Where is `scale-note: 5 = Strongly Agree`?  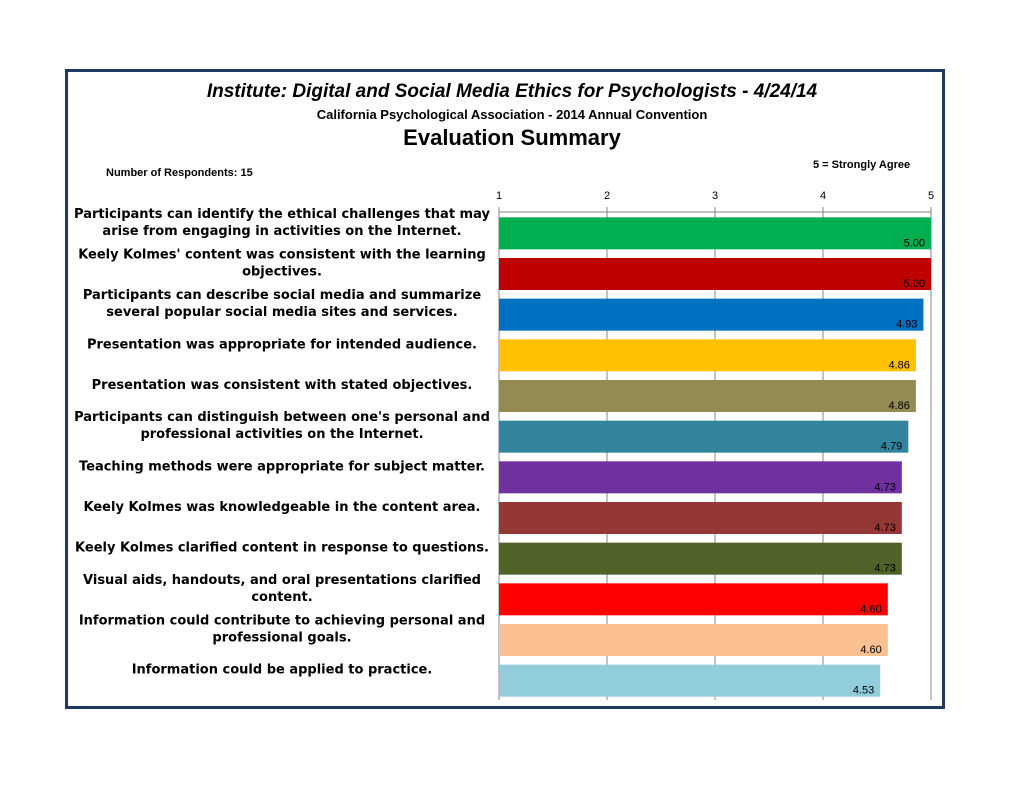 scale-note: 5 = Strongly Agree is located at coordinates (862, 165).